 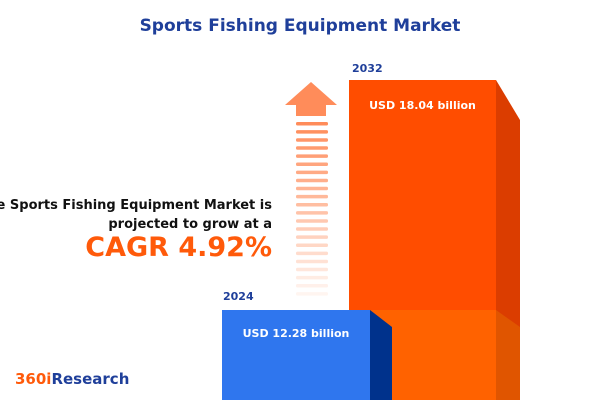 What do you see at coordinates (422, 105) in the screenshot?
I see `value-label-2032: USD 18.04 billion` at bounding box center [422, 105].